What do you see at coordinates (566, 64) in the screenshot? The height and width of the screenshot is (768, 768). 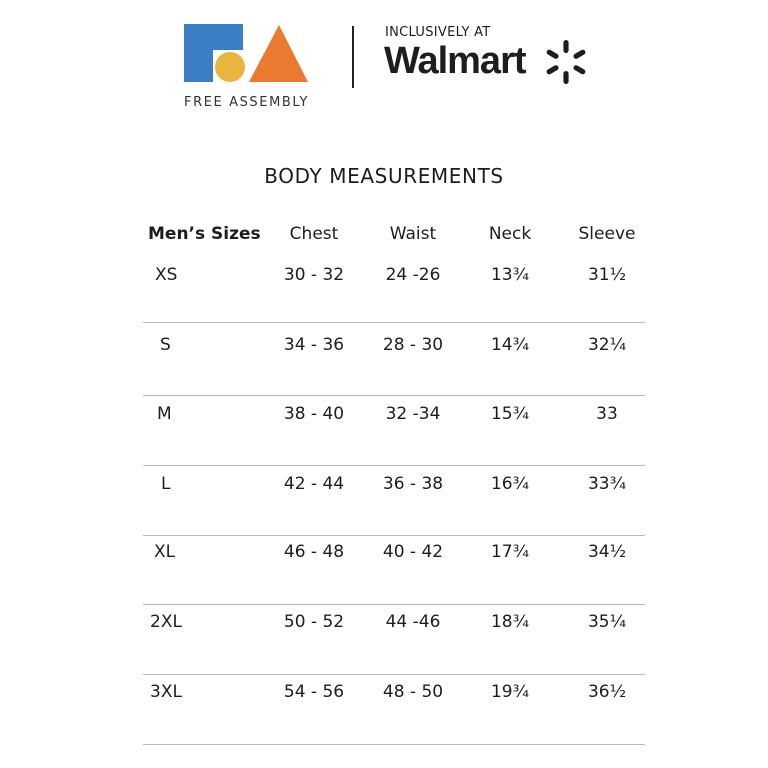 I see `walmart-spark-icon` at bounding box center [566, 64].